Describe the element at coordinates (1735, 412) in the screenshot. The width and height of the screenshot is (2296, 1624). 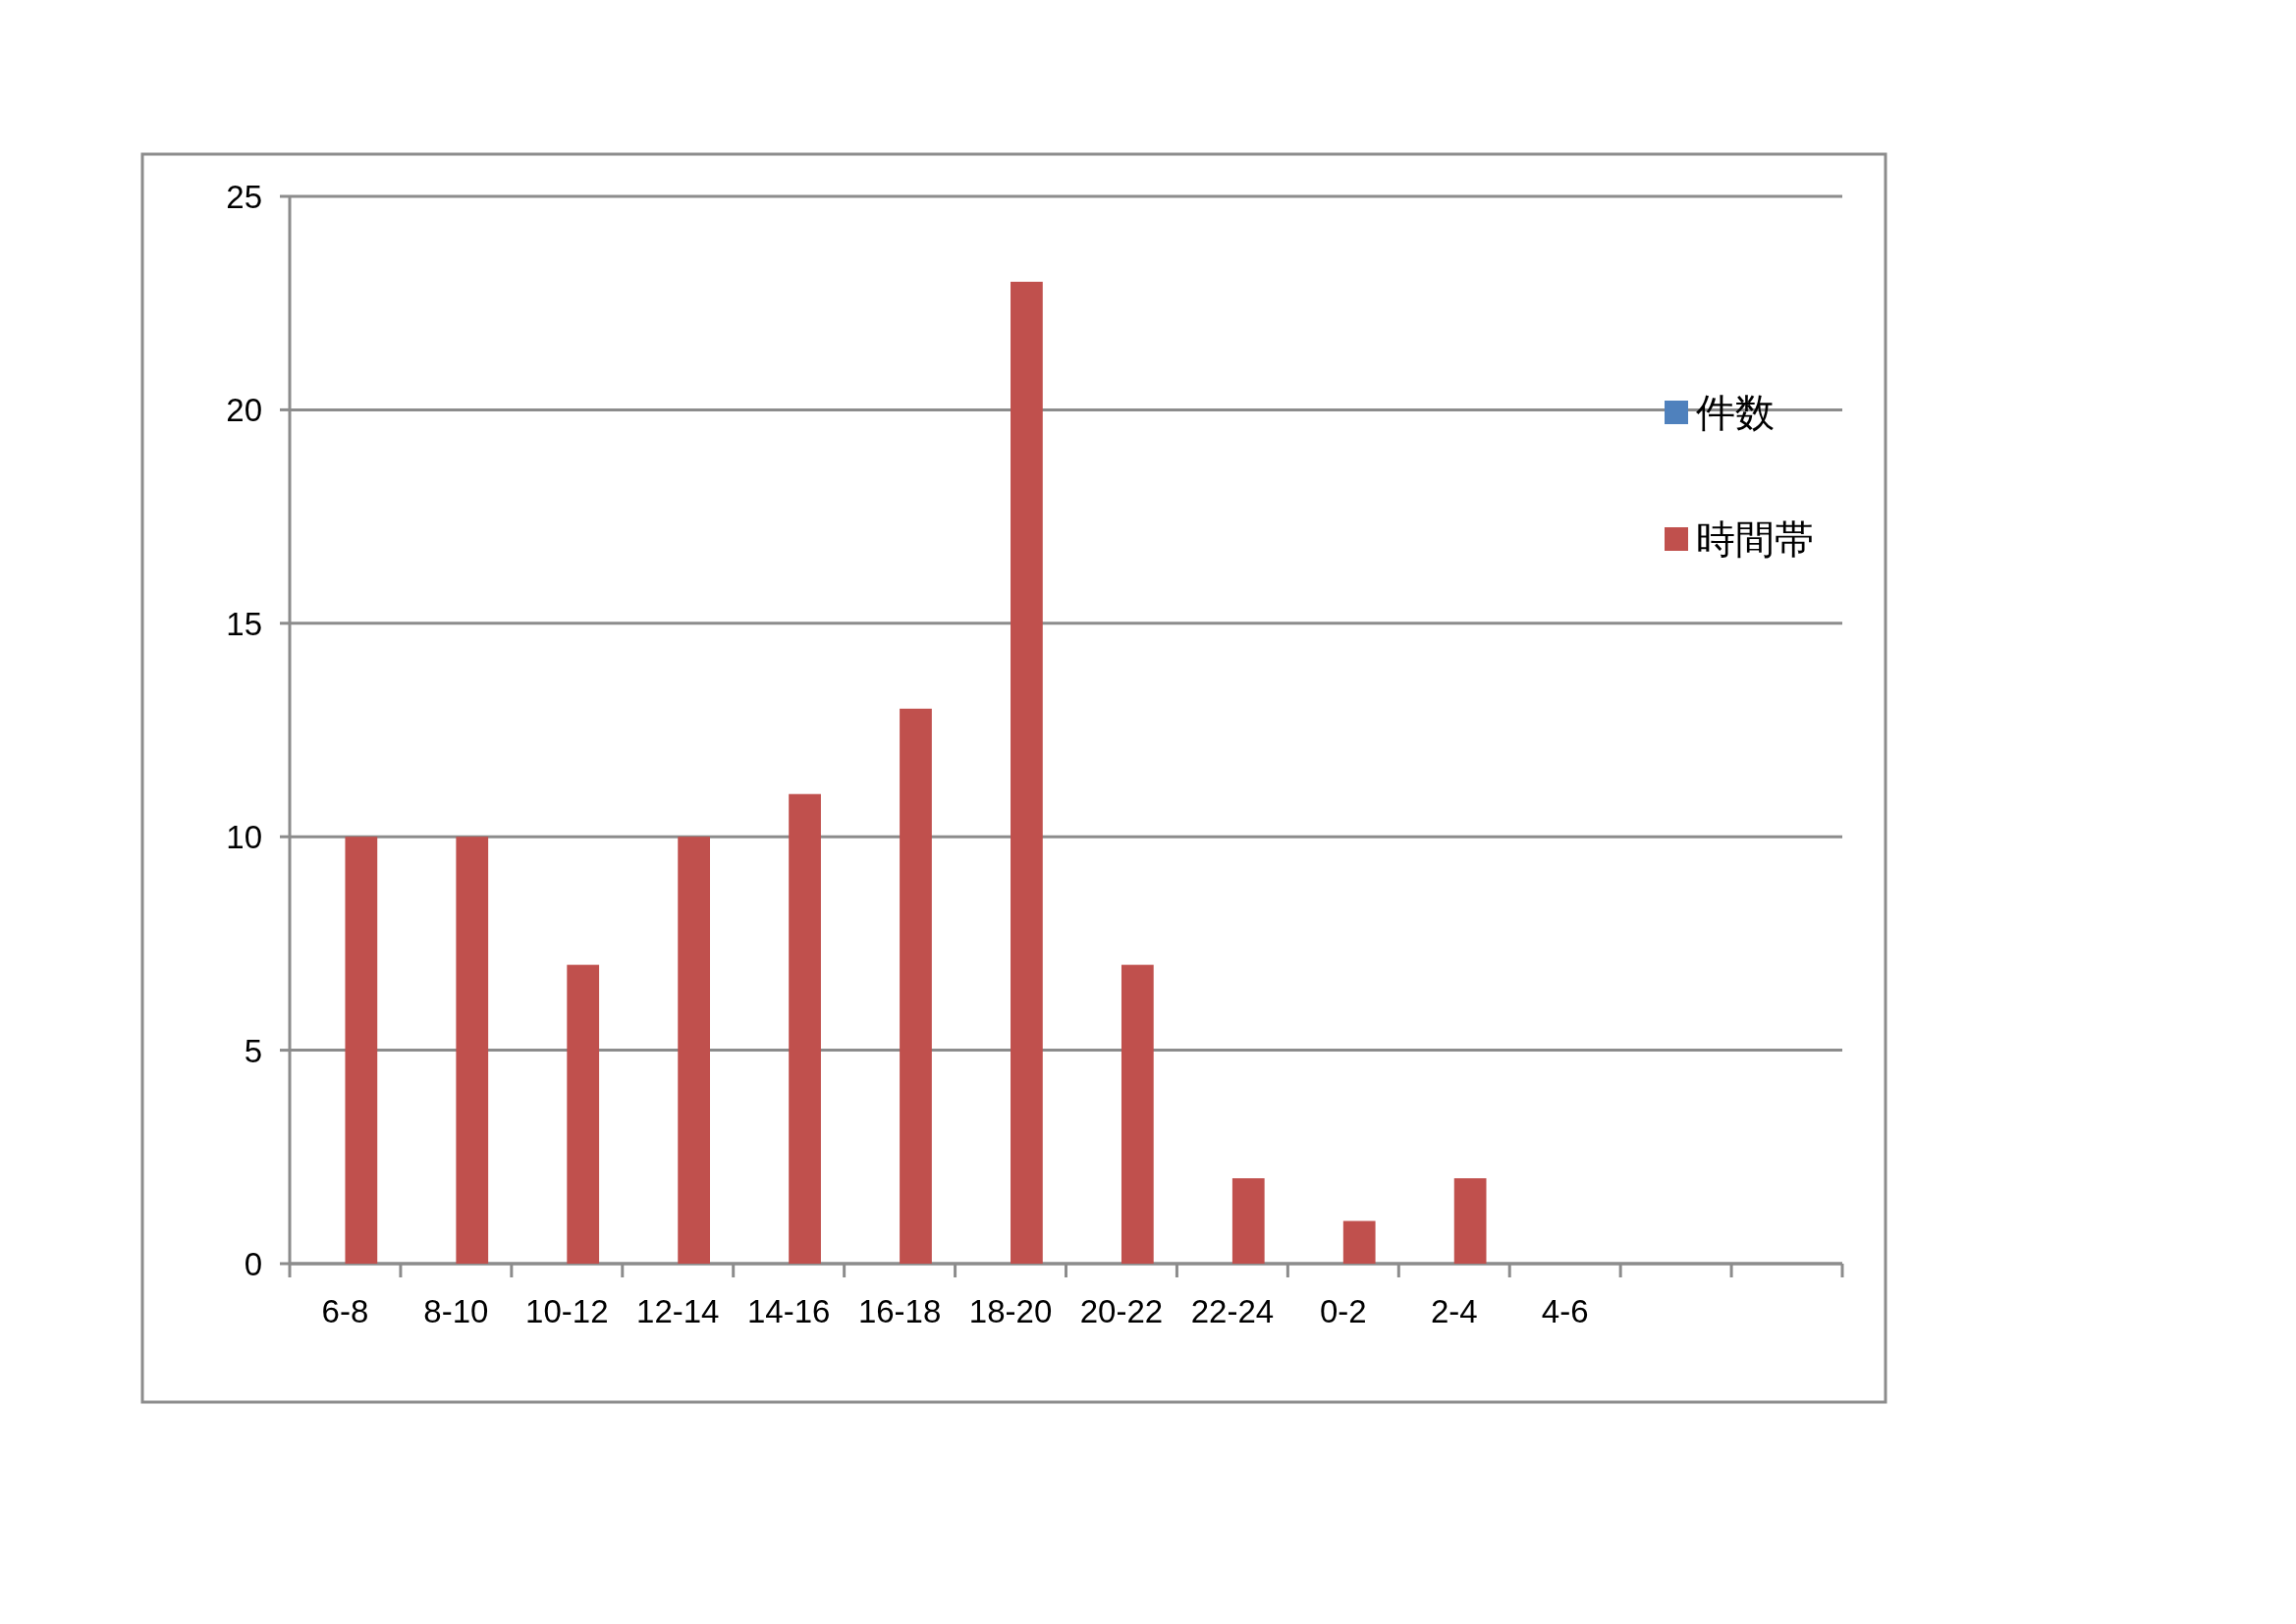
I see `legend-label: 件数` at that location.